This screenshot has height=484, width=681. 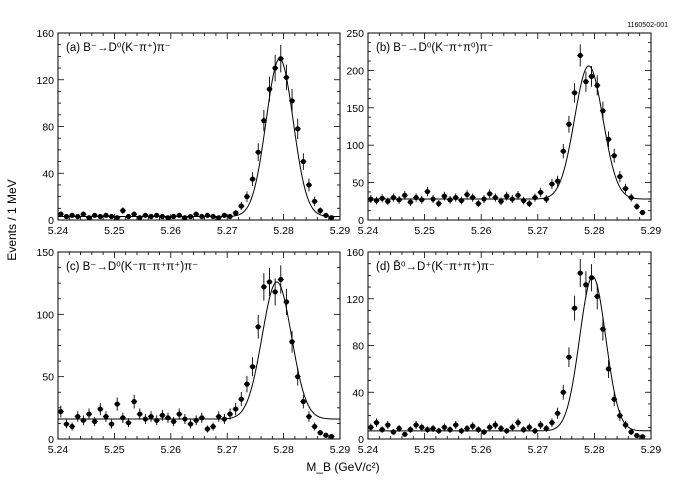 I want to click on y-tick-label: 150, so click(x=355, y=109).